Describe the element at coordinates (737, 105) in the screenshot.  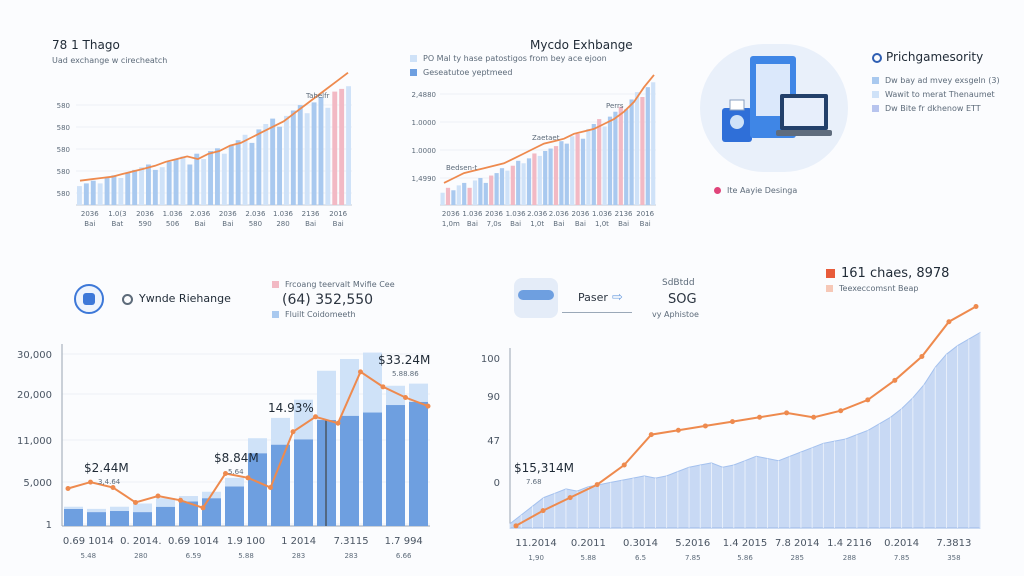
I see `paper-shape` at that location.